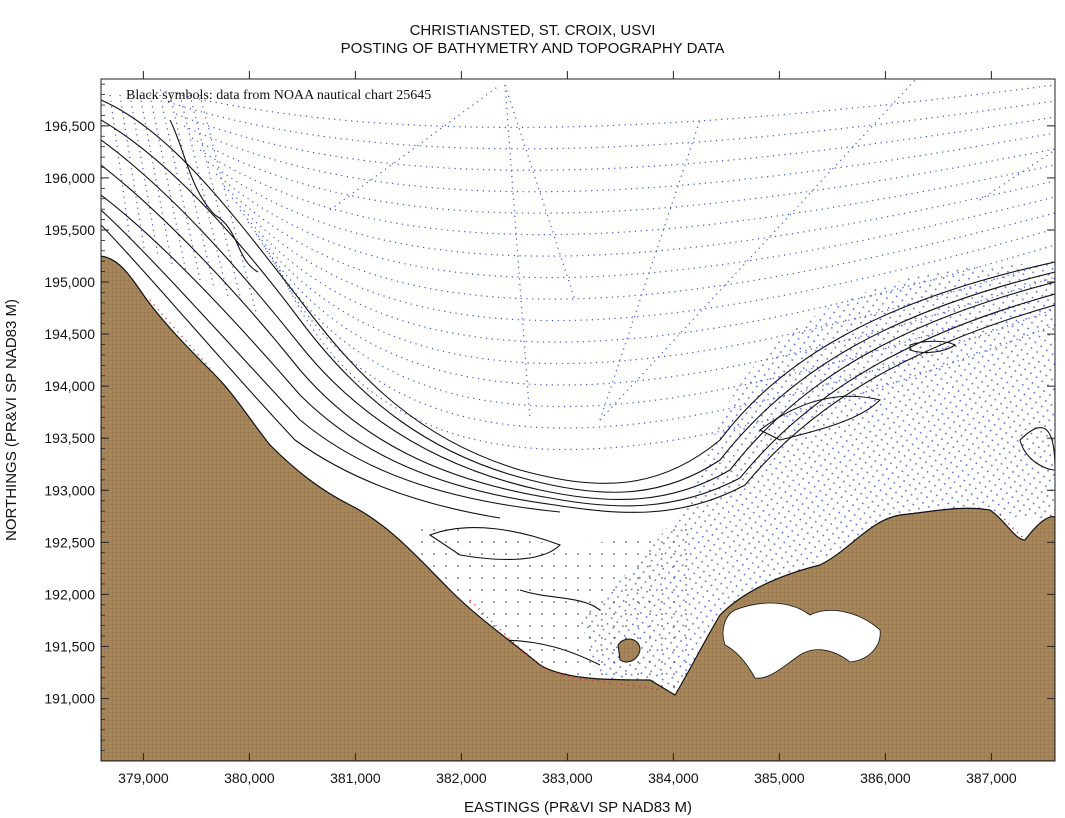 Image resolution: width=1065 pixels, height=818 pixels. What do you see at coordinates (69, 542) in the screenshot?
I see `y-tick-label: 192,500` at bounding box center [69, 542].